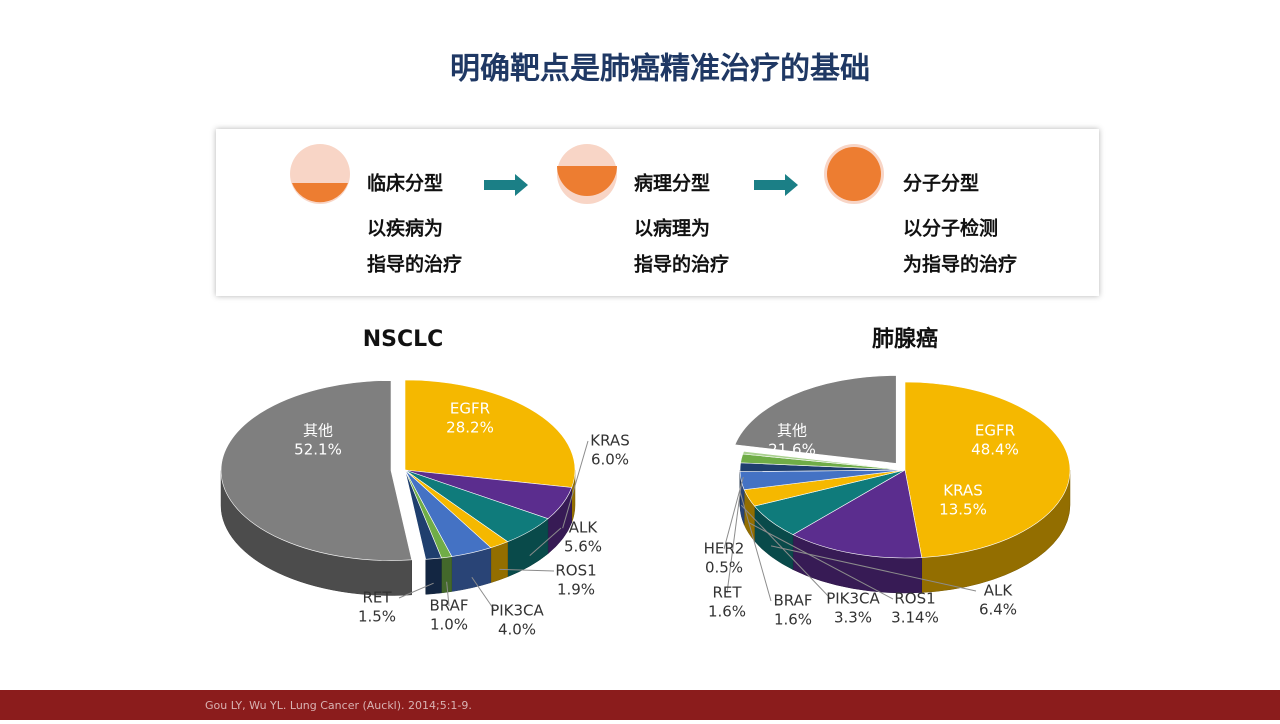 Image resolution: width=1280 pixels, height=724 pixels. I want to click on slice-label: HER2, so click(724, 549).